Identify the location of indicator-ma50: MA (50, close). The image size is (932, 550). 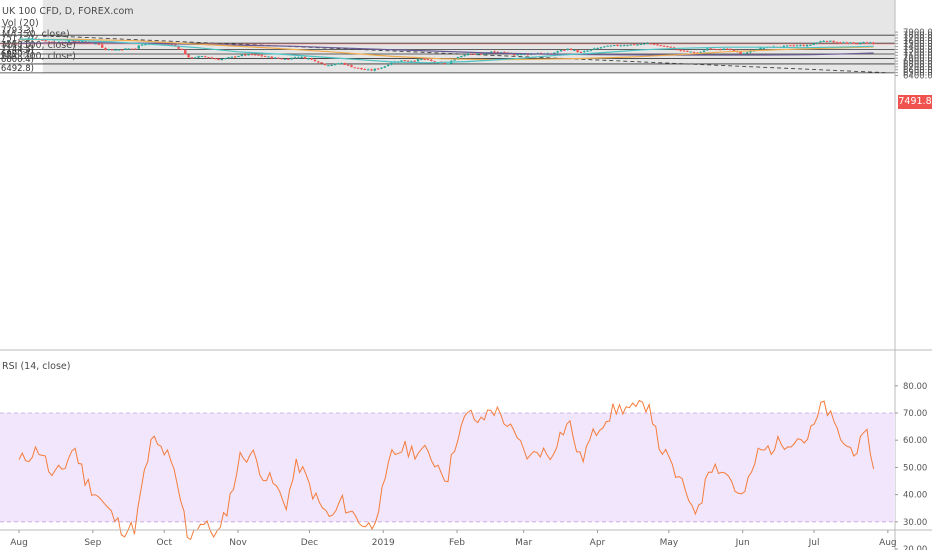
(36, 34).